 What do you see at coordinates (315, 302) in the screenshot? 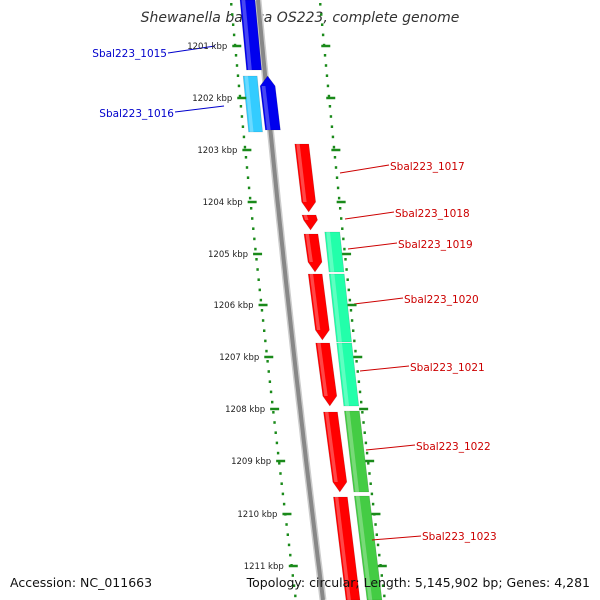
I see `gene-sbal223-1020-cds-shade` at bounding box center [315, 302].